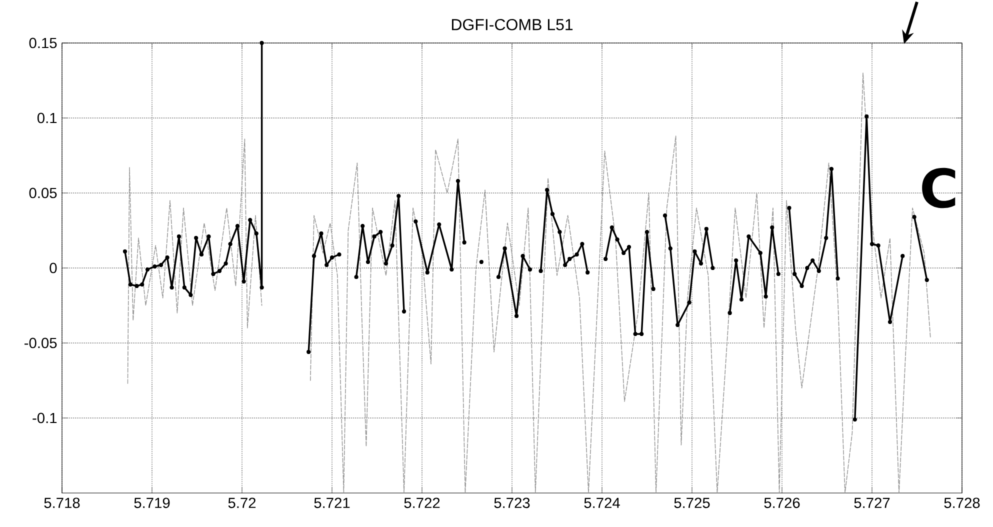 The height and width of the screenshot is (527, 993). What do you see at coordinates (872, 503) in the screenshot?
I see `x-tick-label: 5.727` at bounding box center [872, 503].